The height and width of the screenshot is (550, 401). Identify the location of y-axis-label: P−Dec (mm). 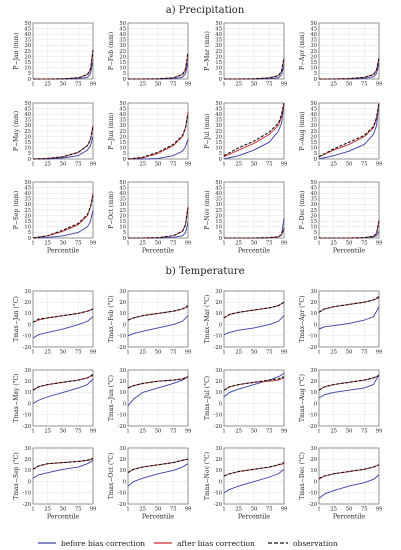
(302, 210).